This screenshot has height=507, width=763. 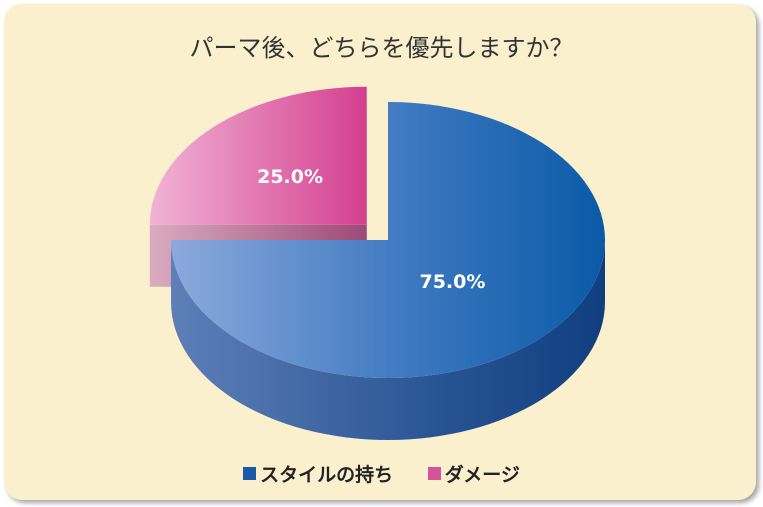 I want to click on legend-item-style: スタイルの持ち, so click(x=318, y=473).